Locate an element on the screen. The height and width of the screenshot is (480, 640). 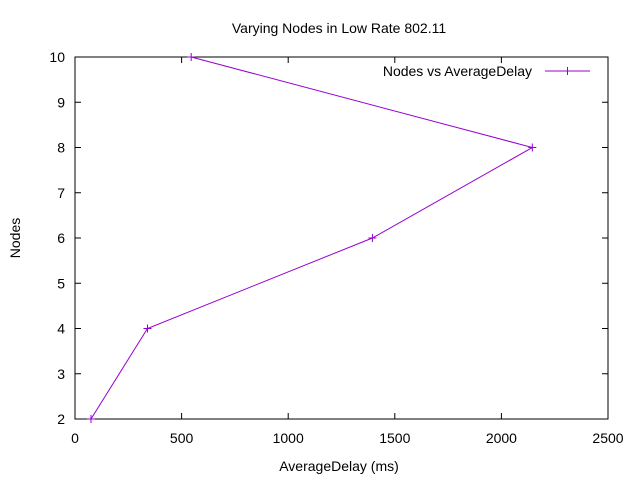
y-tick-label: 3 is located at coordinates (61, 374).